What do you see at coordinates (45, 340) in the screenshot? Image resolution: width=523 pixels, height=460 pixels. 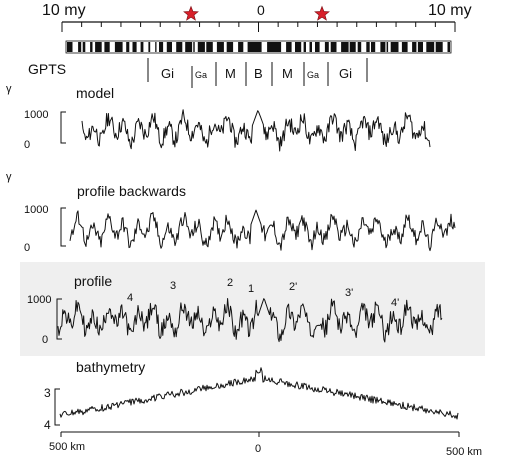 I see `profile-tick-0: 0` at bounding box center [45, 340].